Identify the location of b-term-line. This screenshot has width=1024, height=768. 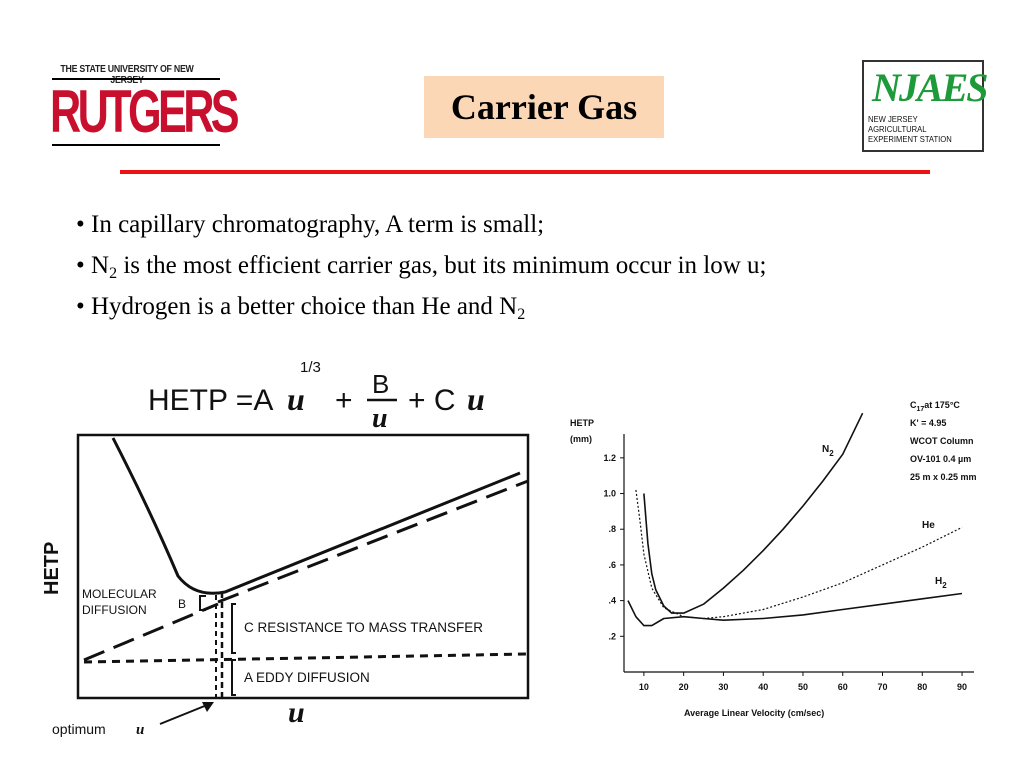
(151, 632).